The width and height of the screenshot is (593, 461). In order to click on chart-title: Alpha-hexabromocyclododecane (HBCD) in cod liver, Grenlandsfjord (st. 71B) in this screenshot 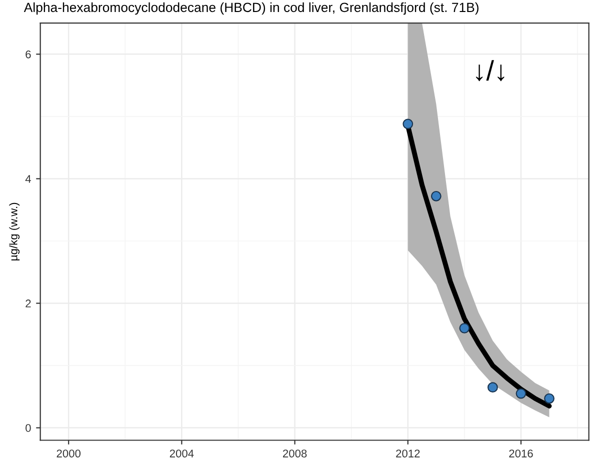, I will do `click(251, 8)`.